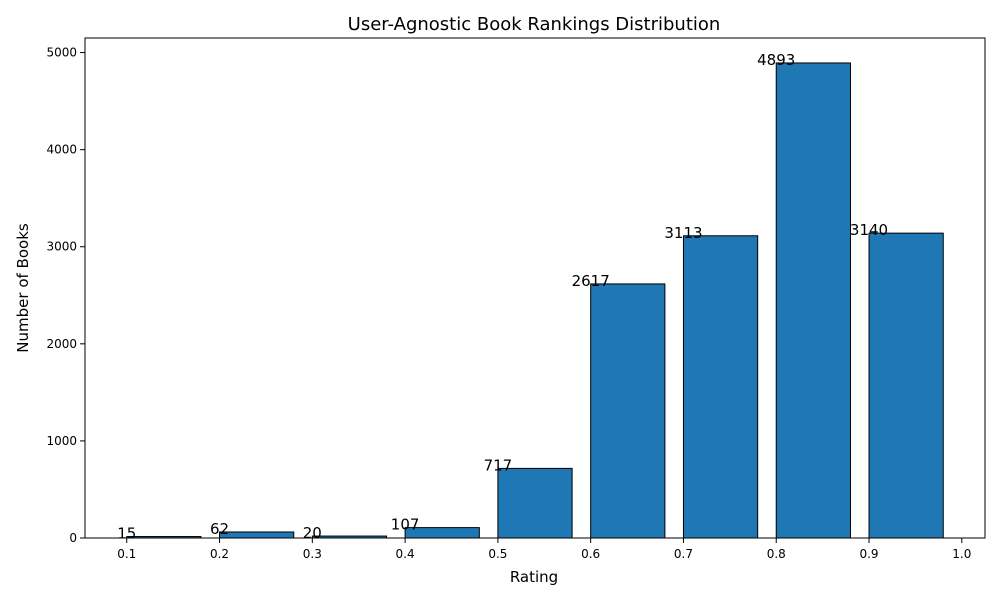 The height and width of the screenshot is (600, 1000). What do you see at coordinates (219, 554) in the screenshot?
I see `x-tick-label-1: 0.2` at bounding box center [219, 554].